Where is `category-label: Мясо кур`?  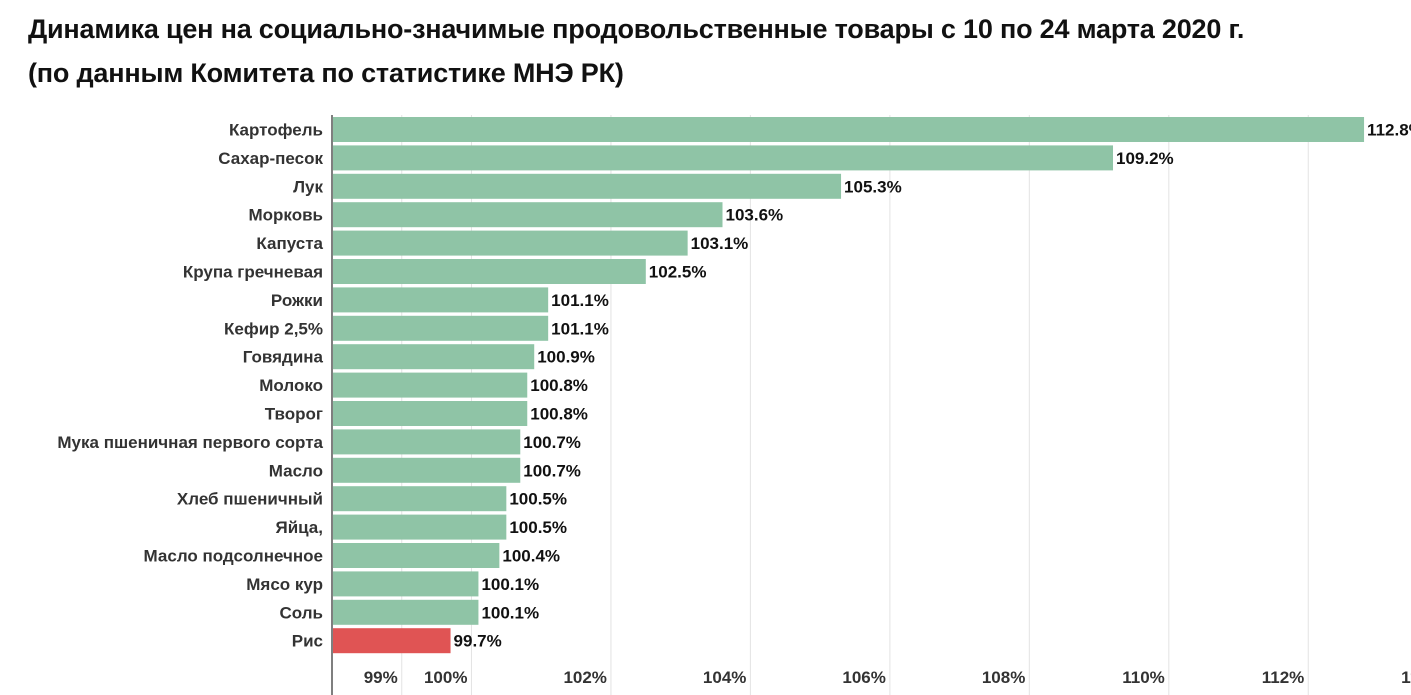 category-label: Мясо кур is located at coordinates (284, 584).